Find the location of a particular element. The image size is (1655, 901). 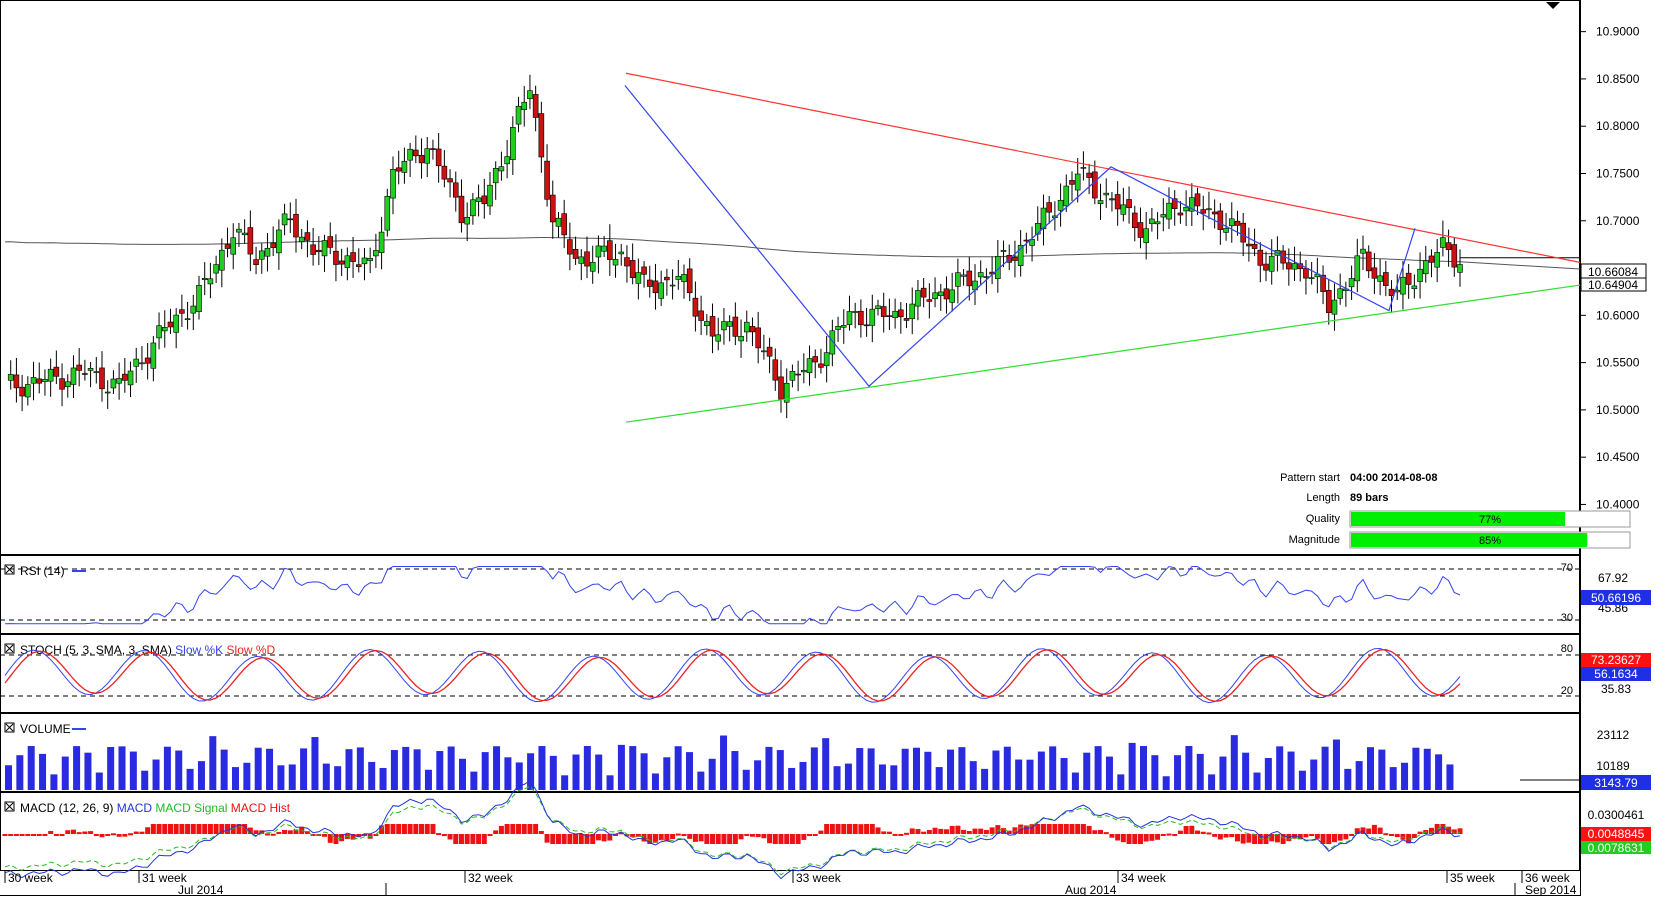

volume-current-tag is located at coordinates (1616, 782).